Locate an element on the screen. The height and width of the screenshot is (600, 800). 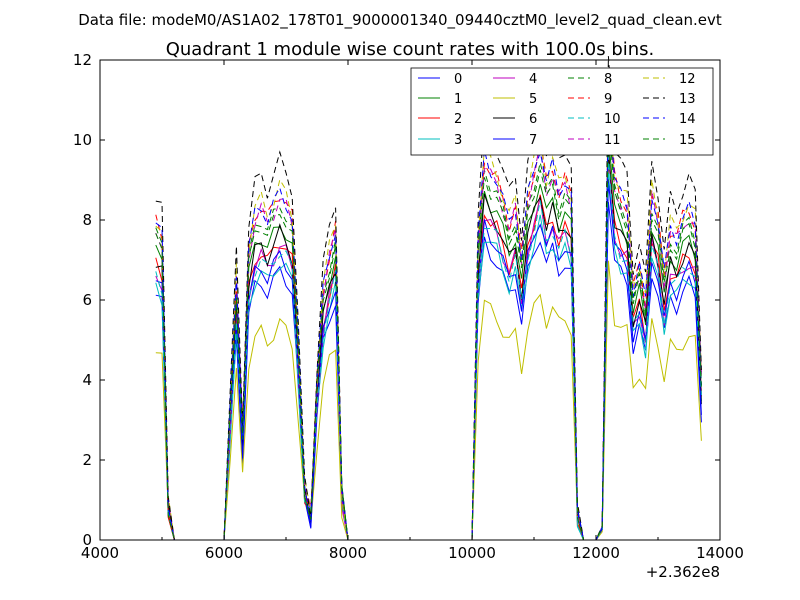
y-tick-label: 2 is located at coordinates (87, 460).